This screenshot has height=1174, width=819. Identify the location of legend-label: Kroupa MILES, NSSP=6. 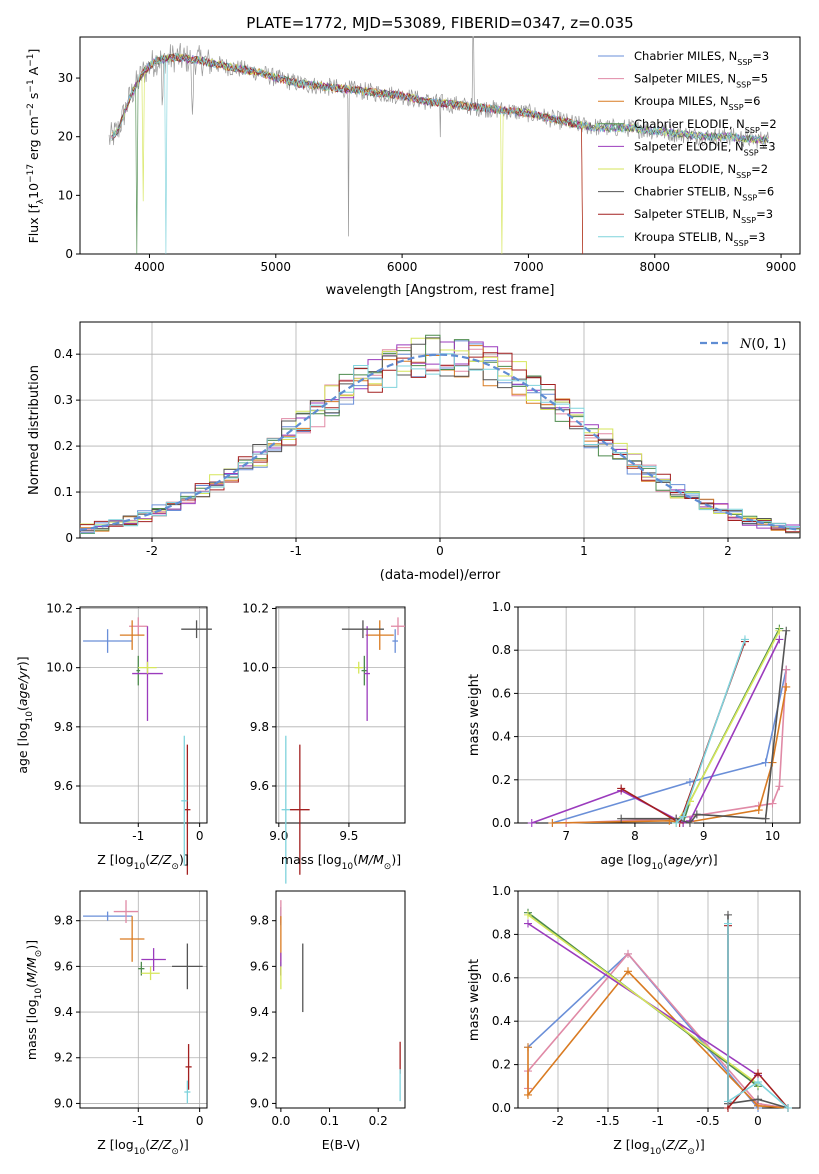
(697, 103).